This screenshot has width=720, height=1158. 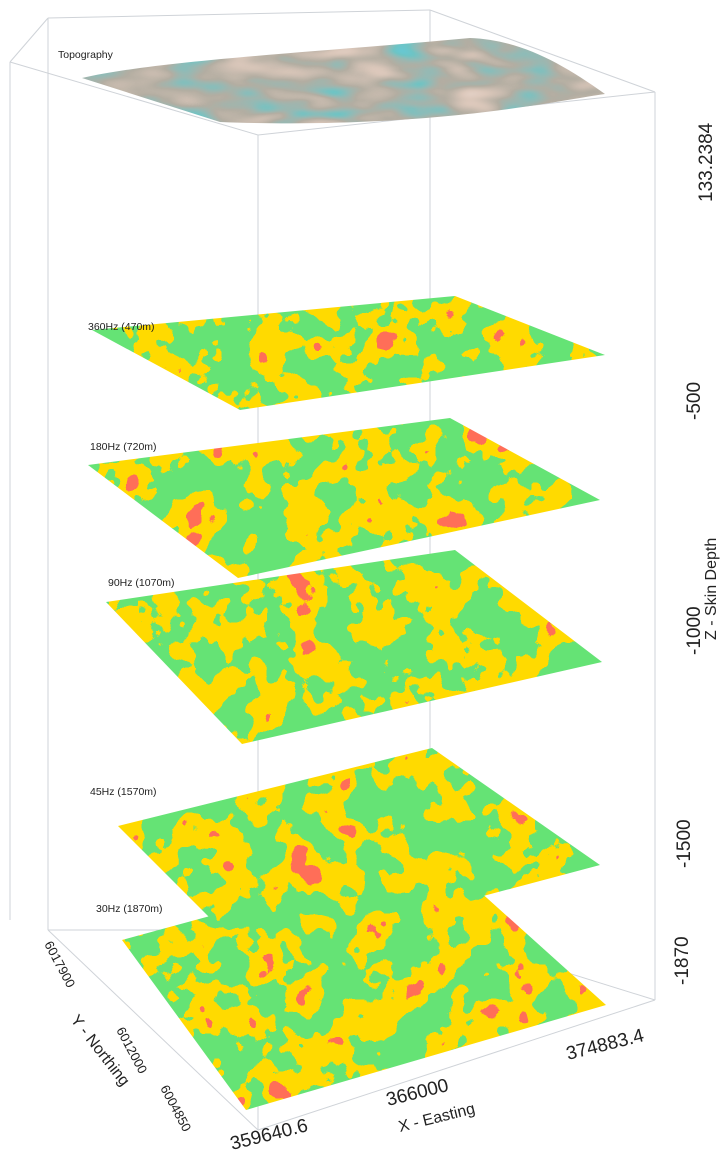 I want to click on slice-label-90hz: 90Hz (1070m), so click(x=141, y=583).